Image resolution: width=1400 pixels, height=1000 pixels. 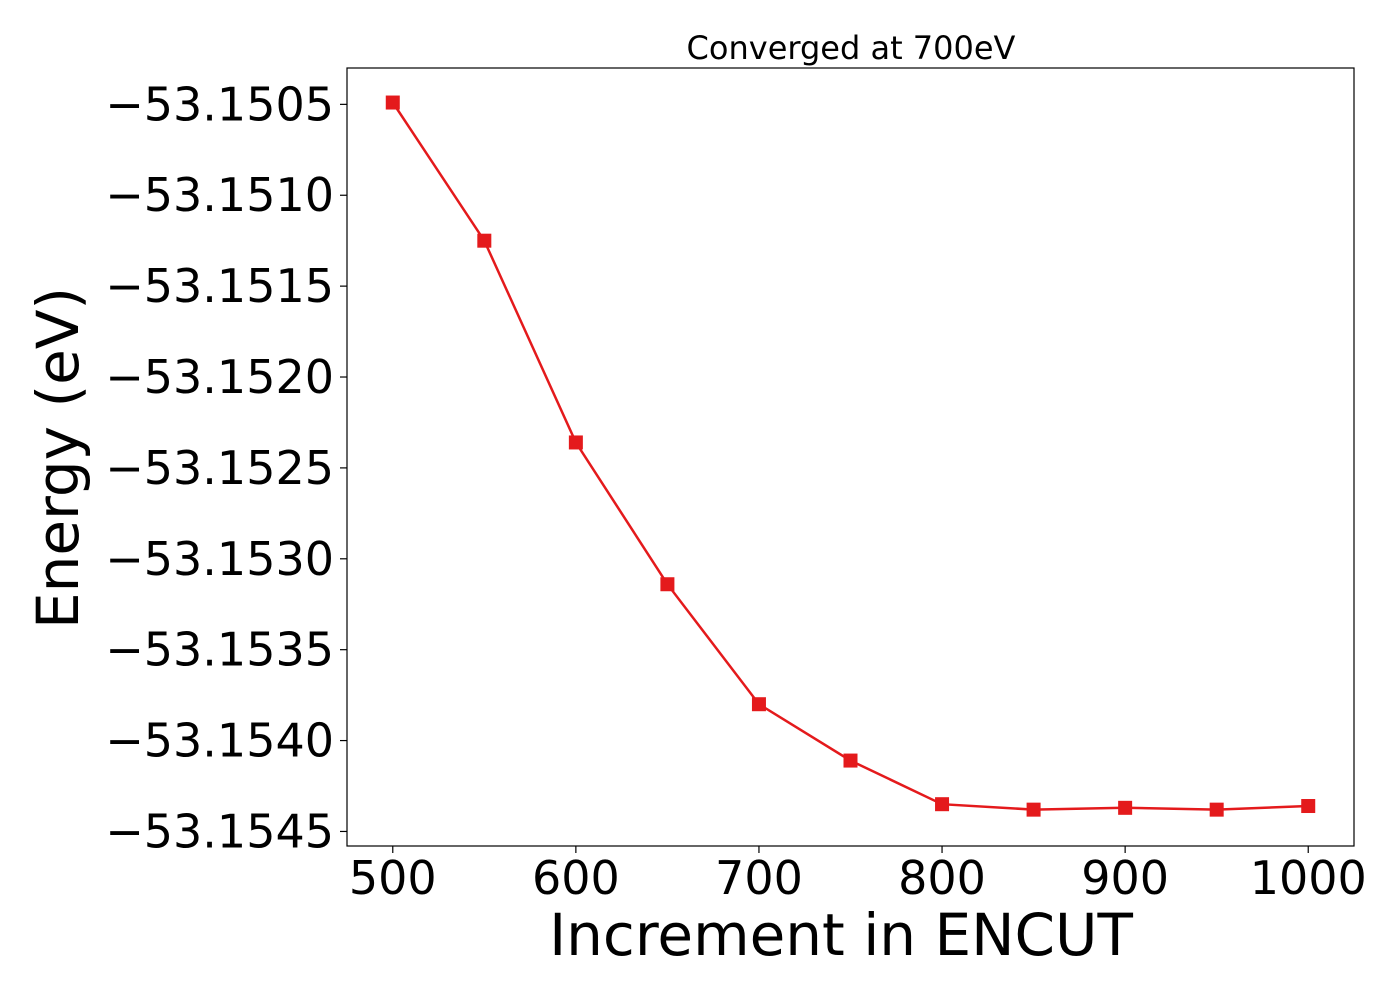 What do you see at coordinates (393, 878) in the screenshot?
I see `x-tick-label: 500` at bounding box center [393, 878].